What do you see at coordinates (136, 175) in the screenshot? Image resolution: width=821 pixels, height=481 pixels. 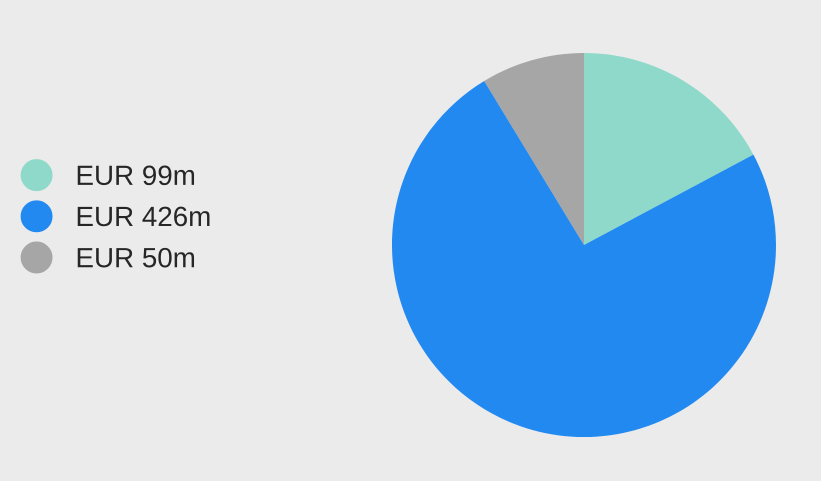 I see `legend-label: EUR 99m` at bounding box center [136, 175].